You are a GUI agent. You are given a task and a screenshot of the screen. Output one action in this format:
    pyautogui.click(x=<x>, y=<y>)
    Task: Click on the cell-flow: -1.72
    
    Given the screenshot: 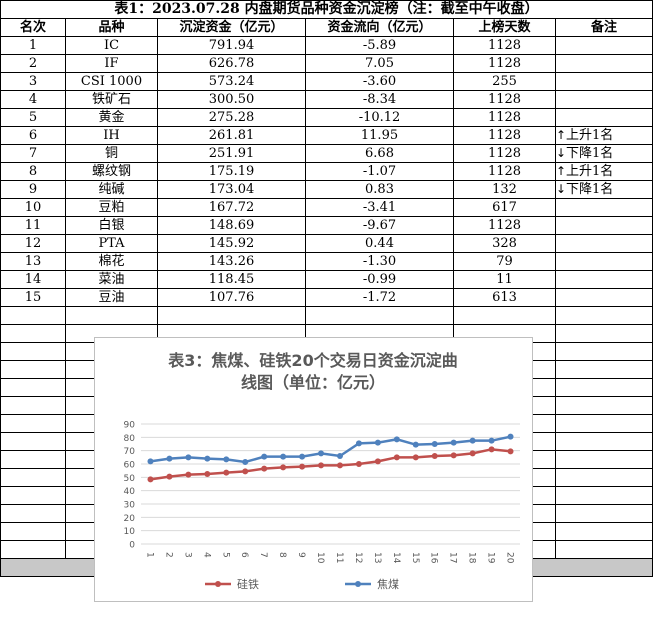 What is the action you would take?
    pyautogui.click(x=379, y=297)
    